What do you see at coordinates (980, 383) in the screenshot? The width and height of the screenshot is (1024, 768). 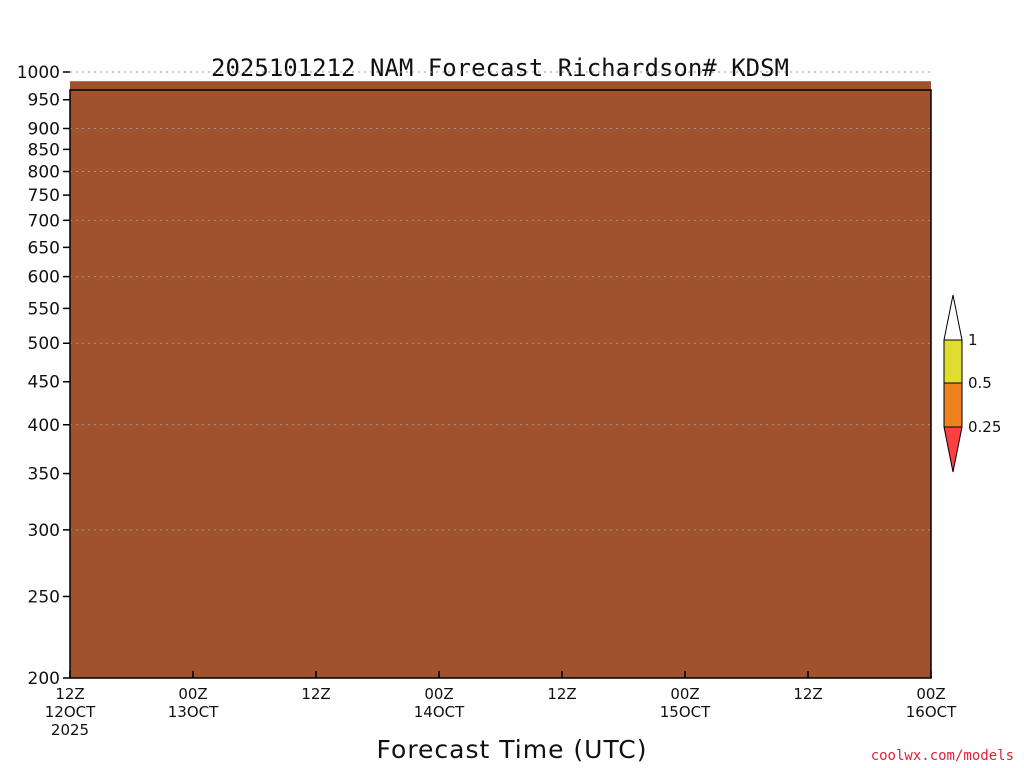 I see `legend-label: 0.5` at bounding box center [980, 383].